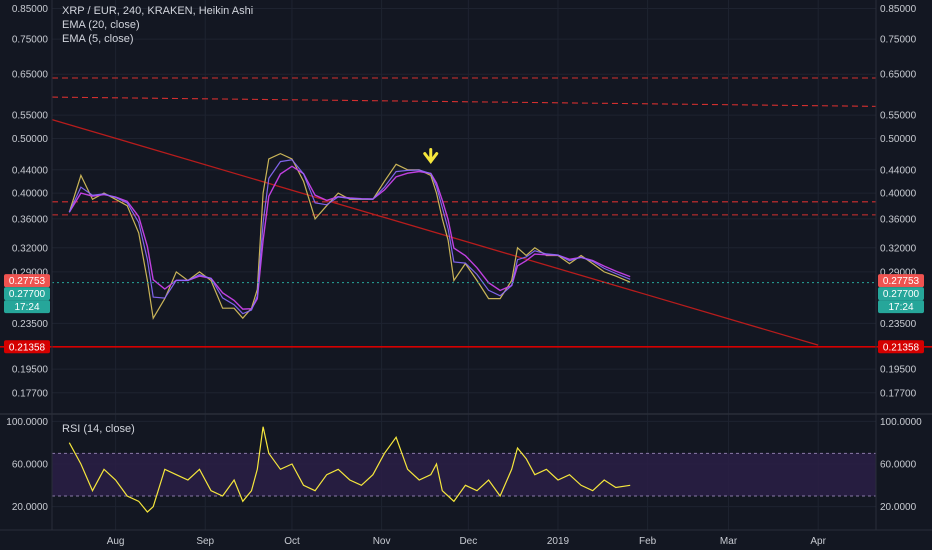 This screenshot has width=932, height=550. I want to click on rsi-series, so click(349, 469).